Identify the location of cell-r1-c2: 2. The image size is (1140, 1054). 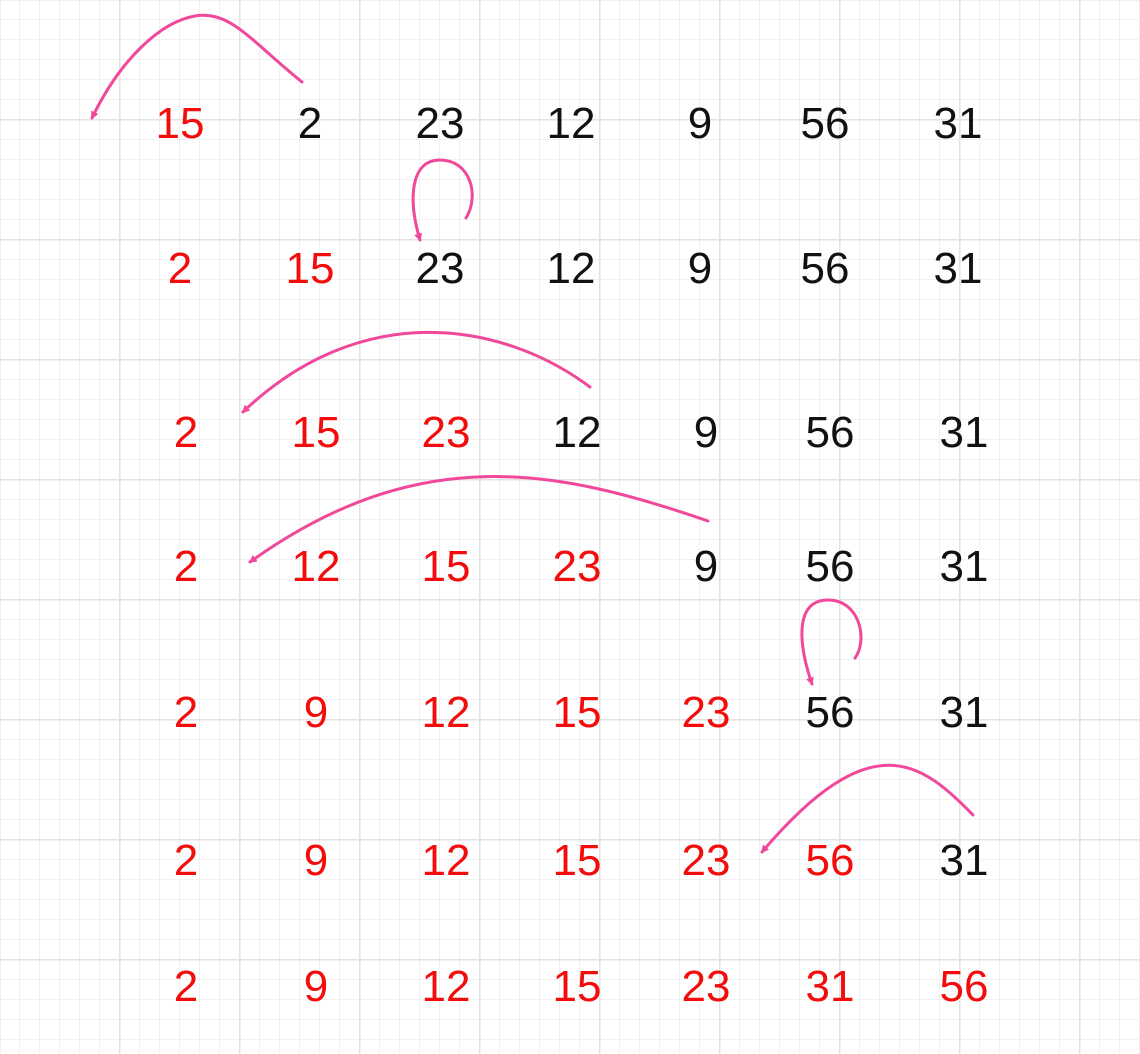
(310, 123).